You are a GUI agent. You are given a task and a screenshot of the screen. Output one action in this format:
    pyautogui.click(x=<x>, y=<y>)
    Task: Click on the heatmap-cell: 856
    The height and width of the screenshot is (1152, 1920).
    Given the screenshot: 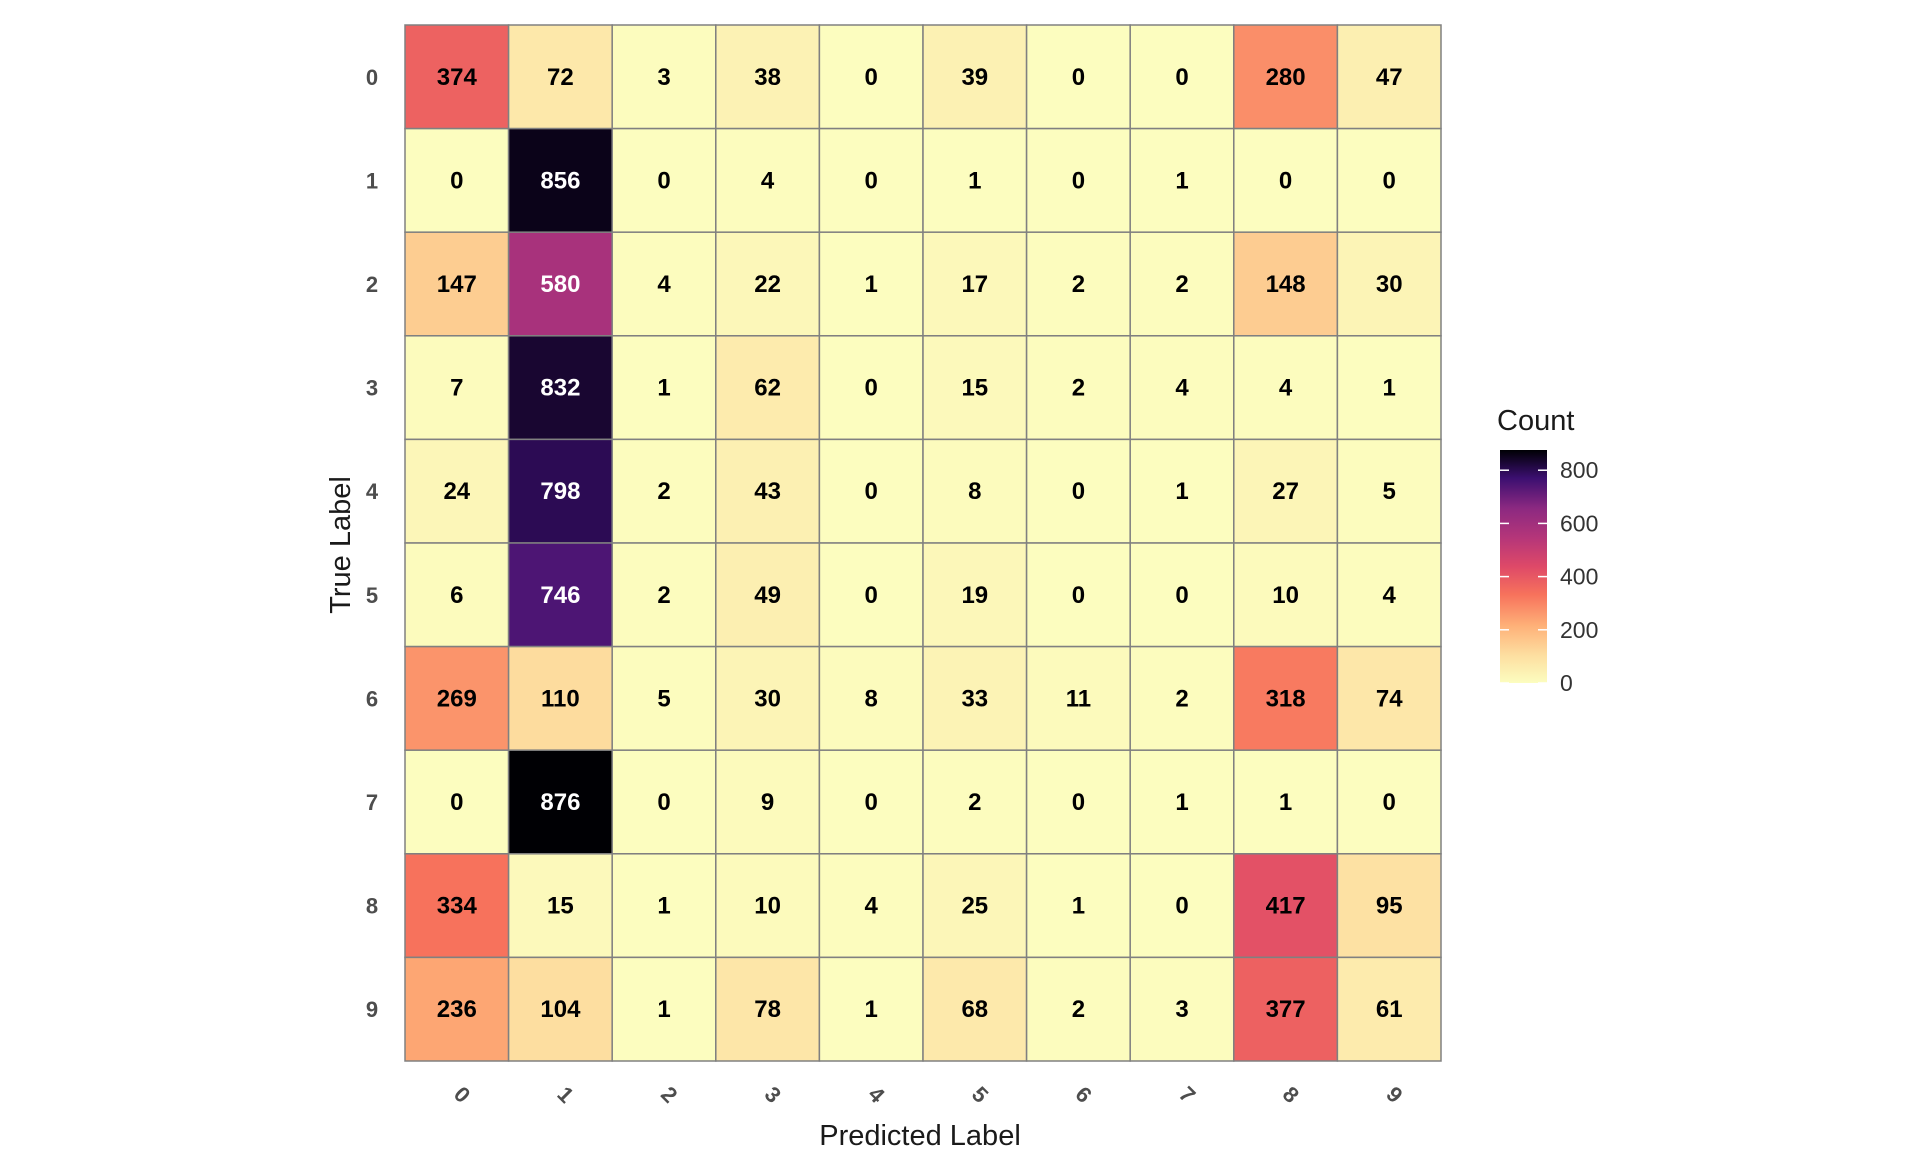 What is the action you would take?
    pyautogui.click(x=560, y=180)
    